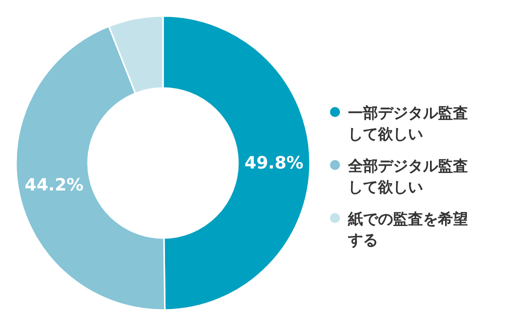 This screenshot has width=514, height=328. Describe the element at coordinates (407, 229) in the screenshot. I see `legend-label: 紙での監査を希望する` at that location.